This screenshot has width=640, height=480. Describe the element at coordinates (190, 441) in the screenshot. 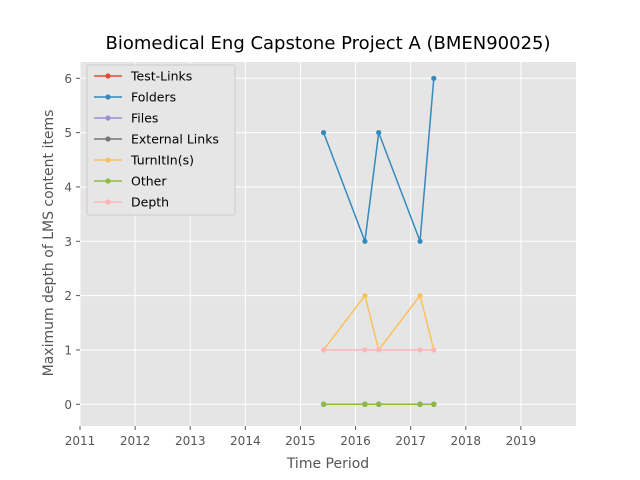

I see `x-tick-label: 2013` at that location.